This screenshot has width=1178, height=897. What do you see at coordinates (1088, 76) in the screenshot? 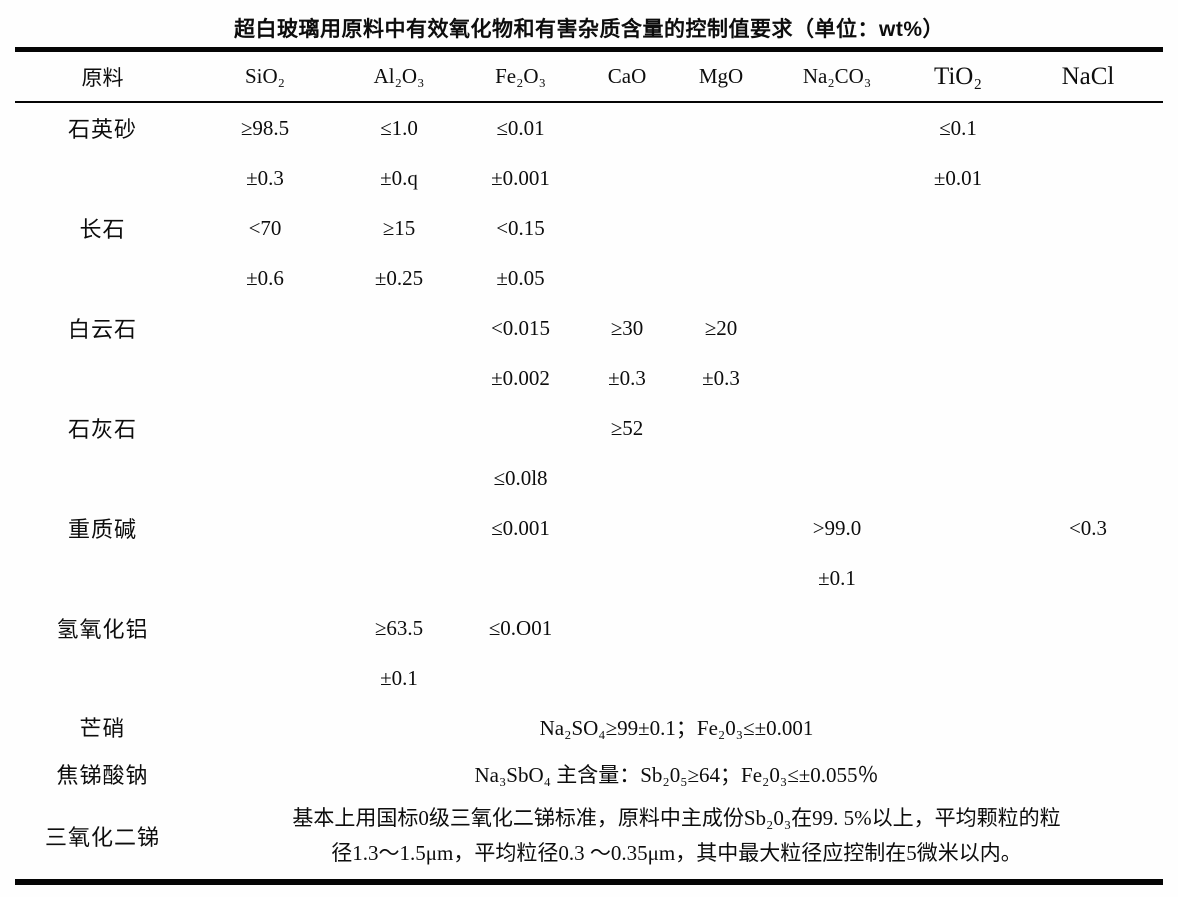
I see `col-header-nacl: NaCl` at bounding box center [1088, 76].